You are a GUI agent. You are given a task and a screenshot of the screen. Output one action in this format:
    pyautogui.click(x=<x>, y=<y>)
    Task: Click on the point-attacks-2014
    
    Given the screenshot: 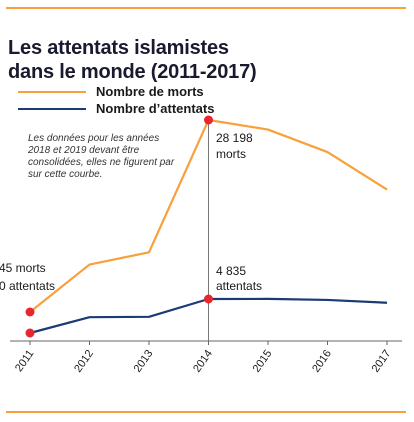 What is the action you would take?
    pyautogui.click(x=208, y=299)
    